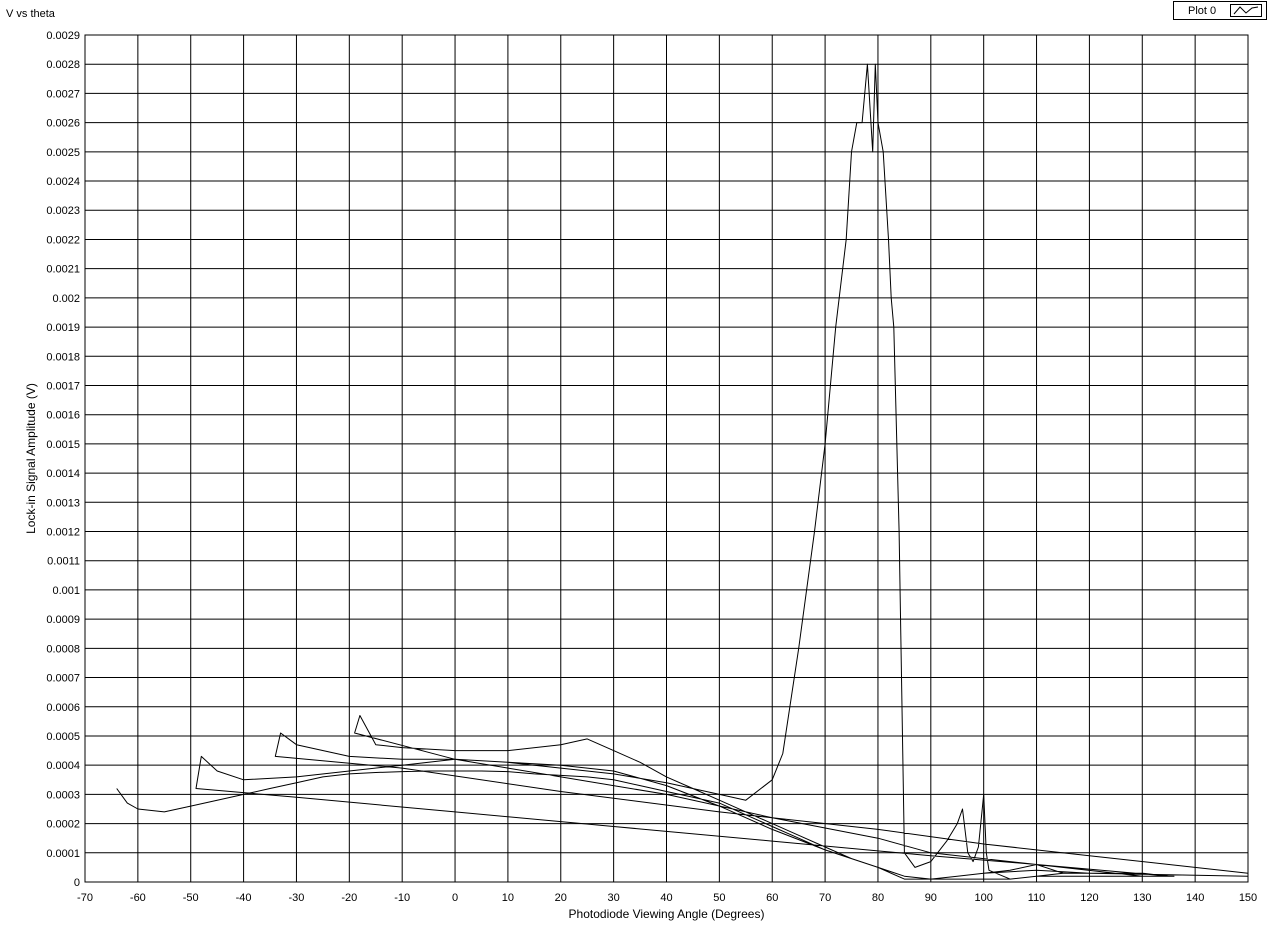  I want to click on chart-title: V vs theta, so click(30, 14).